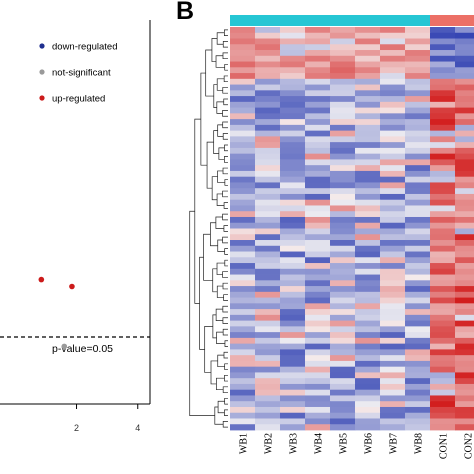 This screenshot has height=474, width=474. Describe the element at coordinates (72, 286) in the screenshot. I see `data-point-up-regulated` at that location.